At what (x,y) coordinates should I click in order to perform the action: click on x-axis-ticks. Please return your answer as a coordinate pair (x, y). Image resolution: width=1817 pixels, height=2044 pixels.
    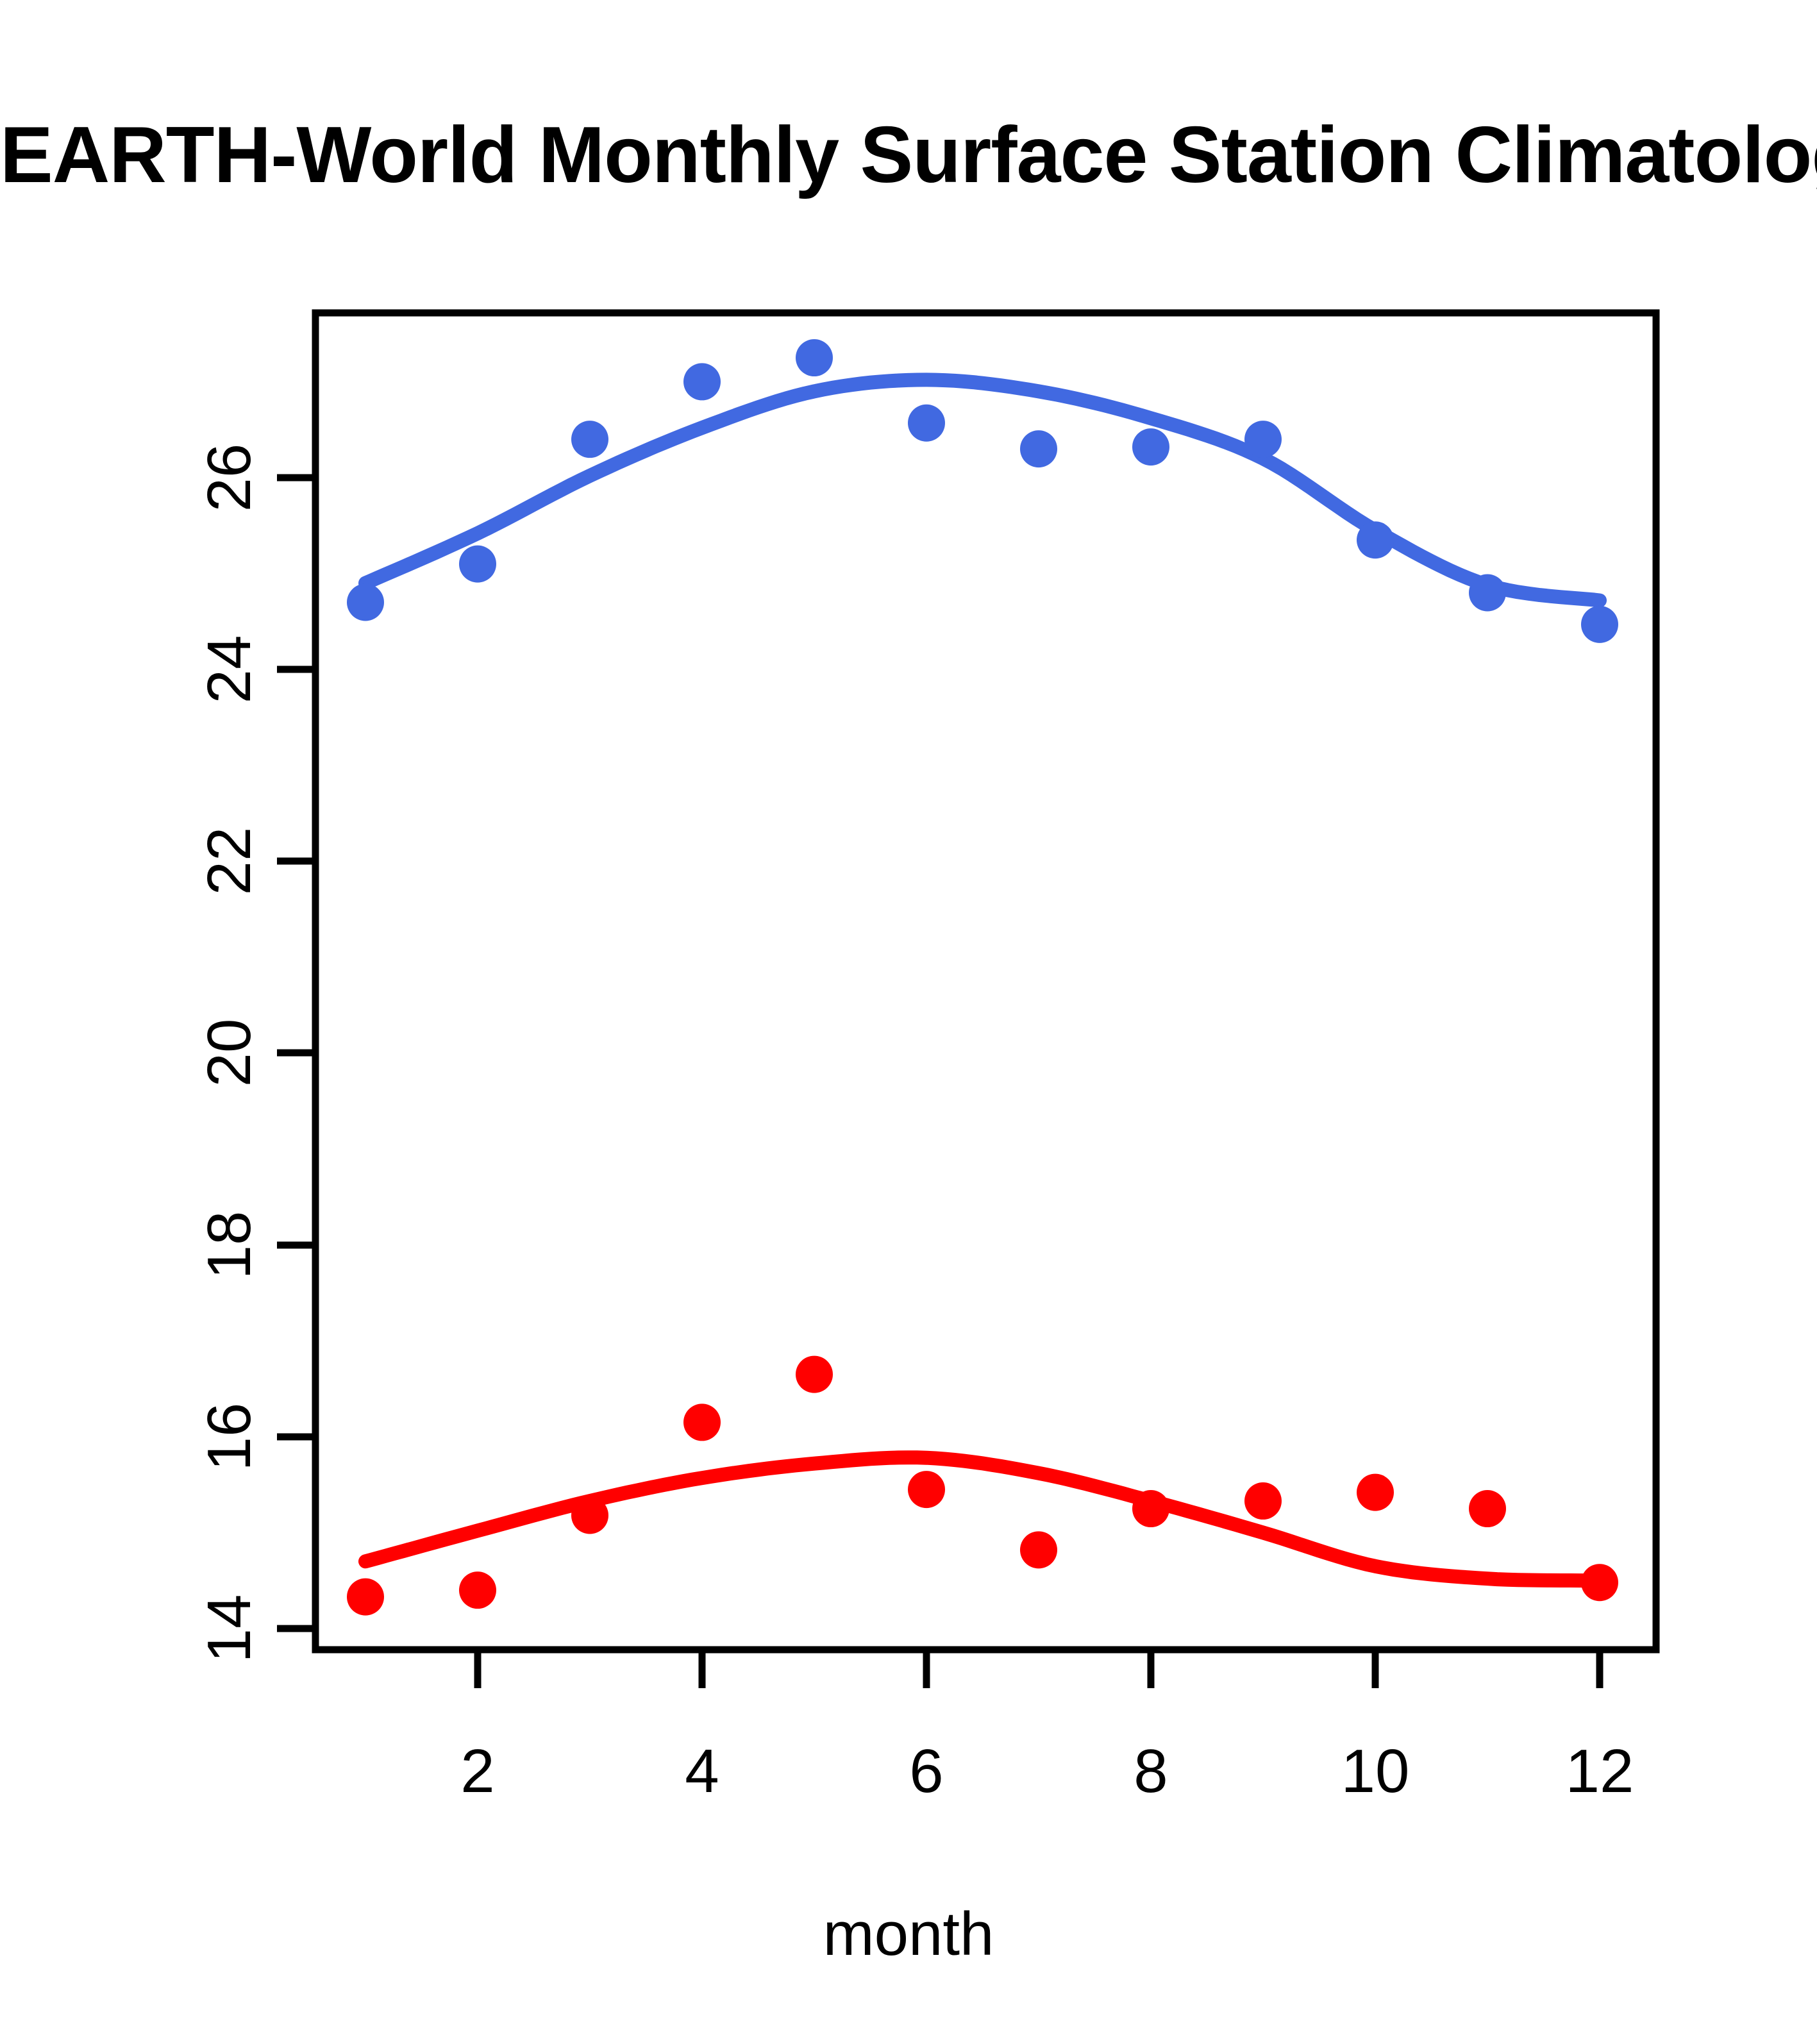
    Looking at the image, I should click on (1038, 1669).